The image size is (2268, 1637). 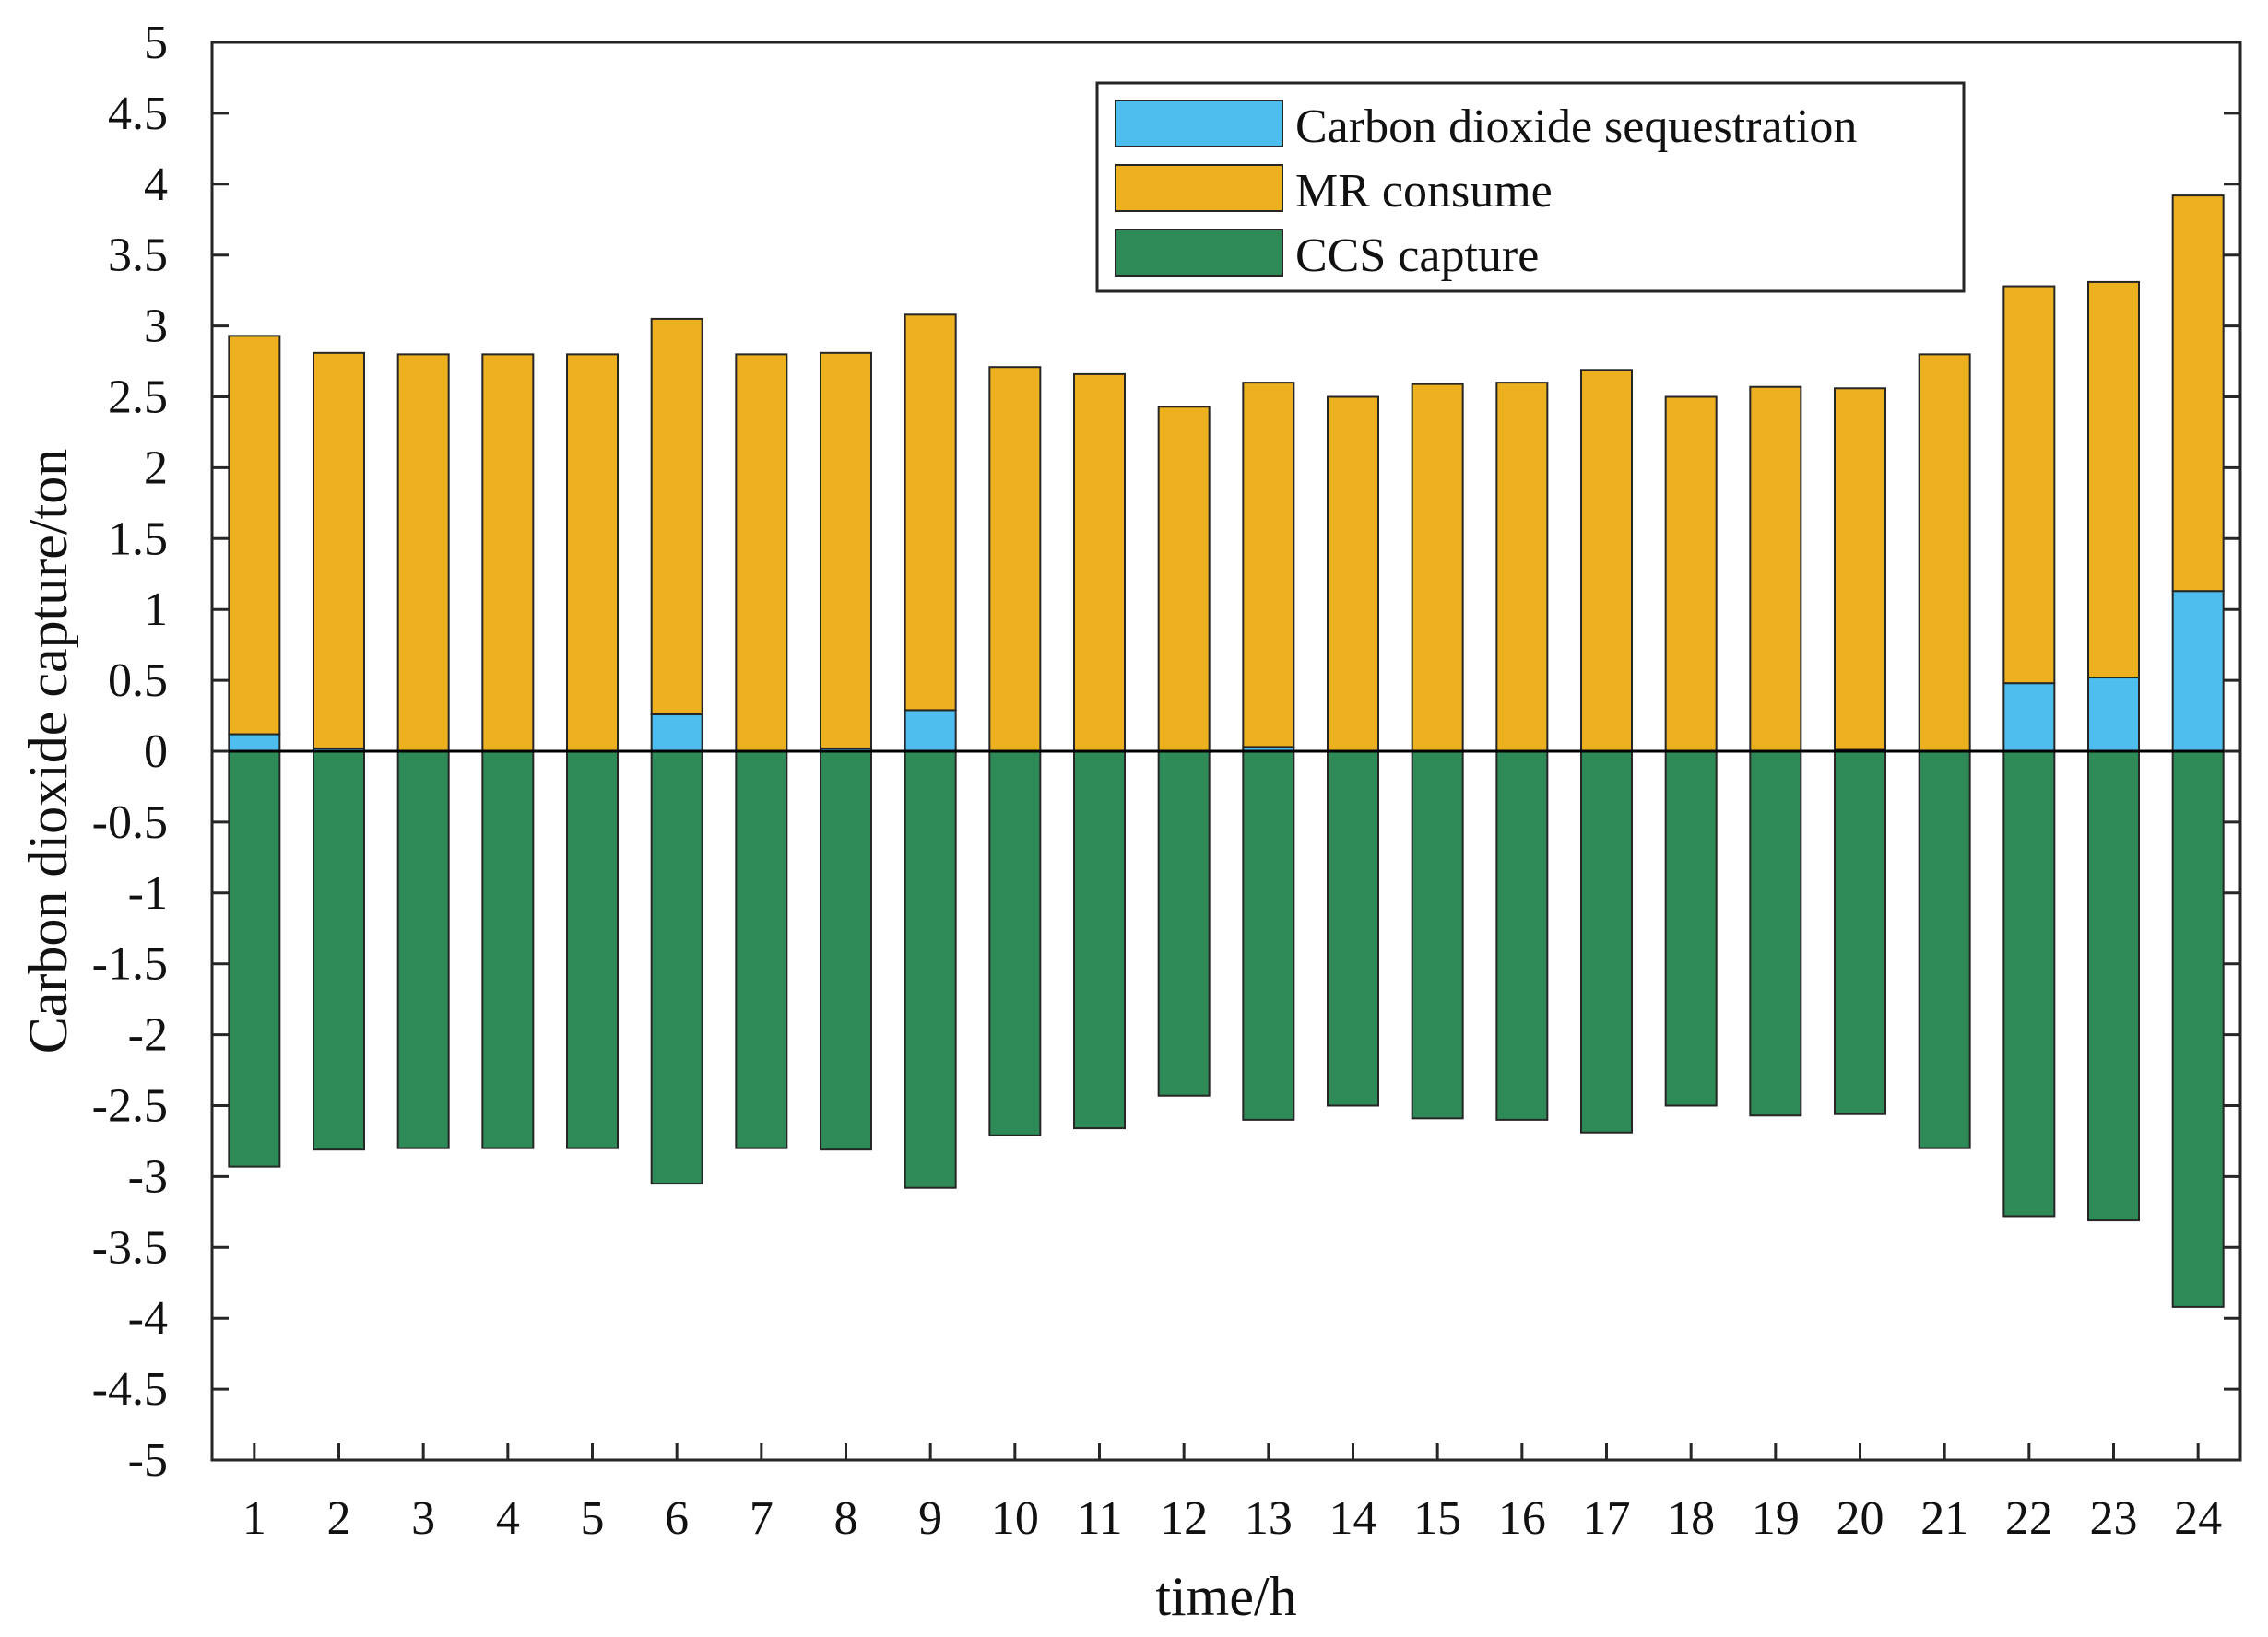 What do you see at coordinates (1232, 1494) in the screenshot?
I see `x-axis: 1 2 3 4 5 6 7 8 9 10 11 12 13 14 15 16 17 18 19 20 21 22 23 24` at bounding box center [1232, 1494].